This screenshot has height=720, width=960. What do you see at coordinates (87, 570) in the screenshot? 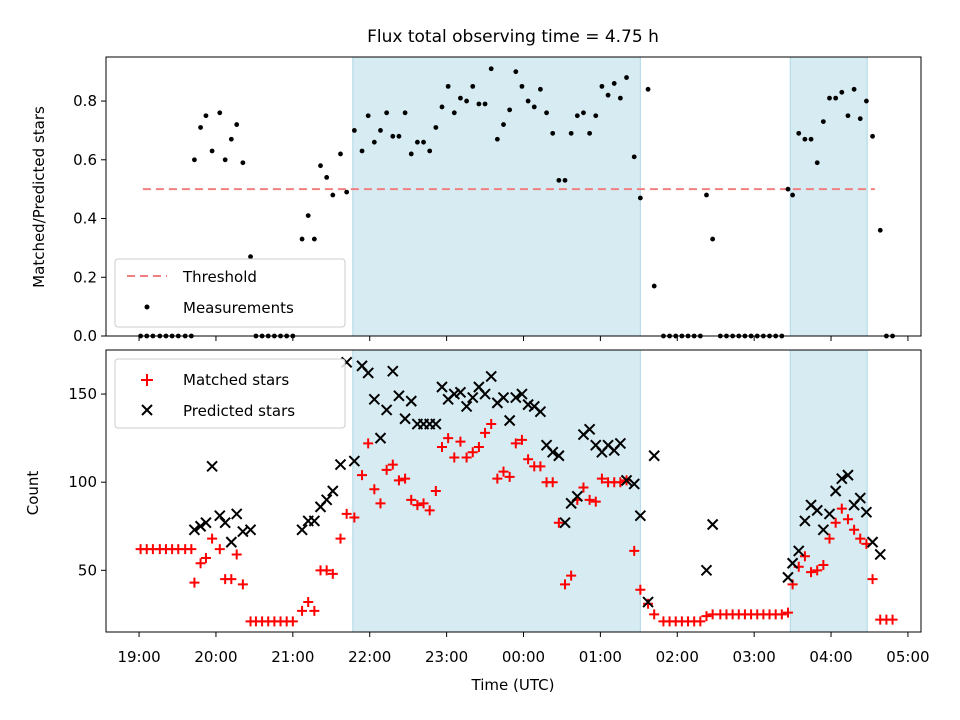
I see `bottom-y-tick-label: 50` at bounding box center [87, 570].